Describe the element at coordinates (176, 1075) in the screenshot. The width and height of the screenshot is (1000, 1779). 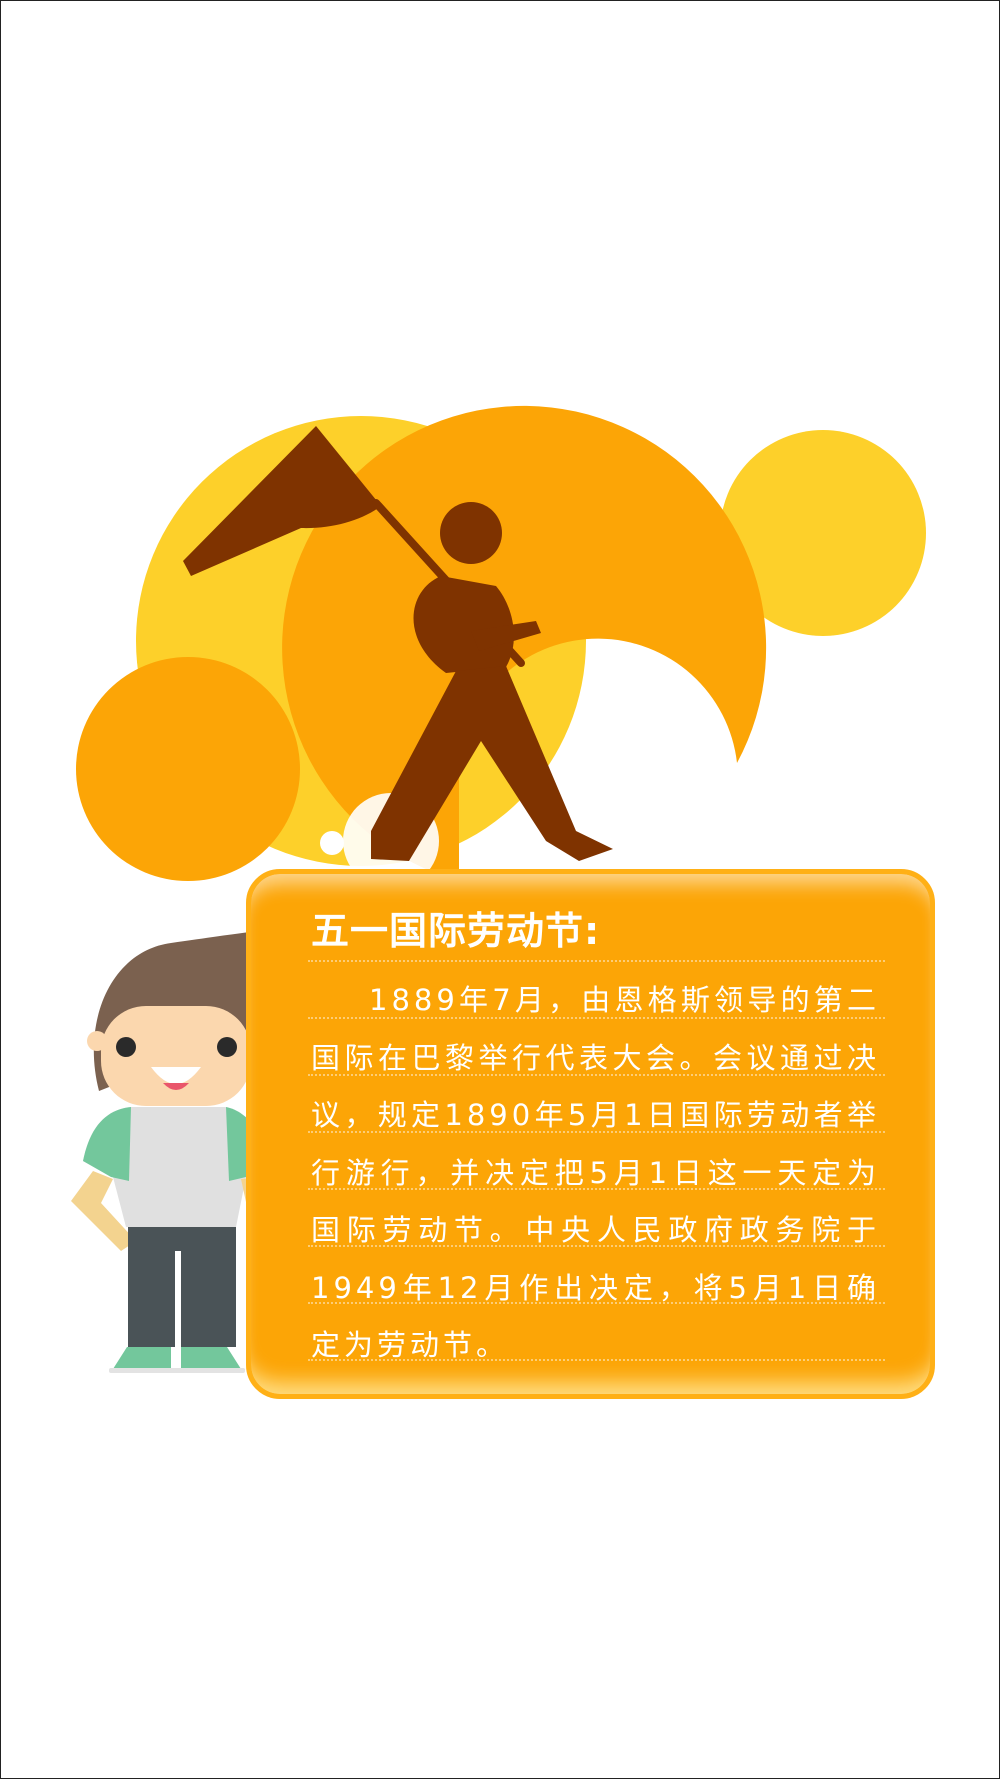
I see `boy-mouth` at that location.